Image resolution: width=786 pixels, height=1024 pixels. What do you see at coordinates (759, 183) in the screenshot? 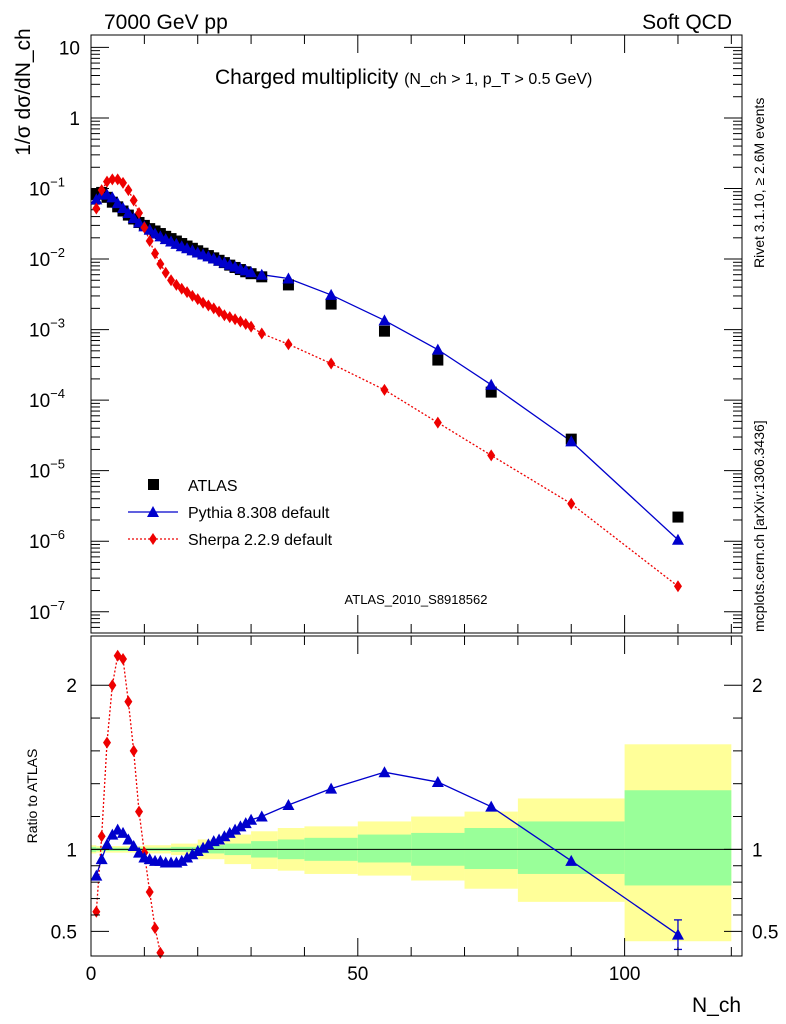
I see `rivet-version-label: Rivet 3.1.10, ≥ 2.6M events` at bounding box center [759, 183].